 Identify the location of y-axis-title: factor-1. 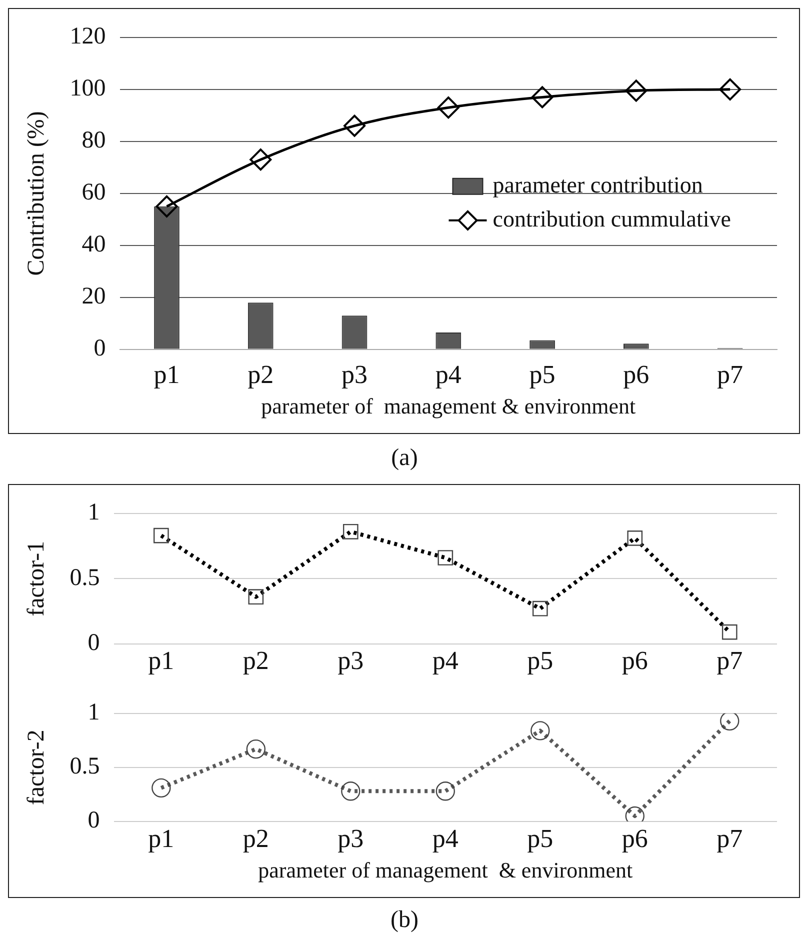
(37, 578).